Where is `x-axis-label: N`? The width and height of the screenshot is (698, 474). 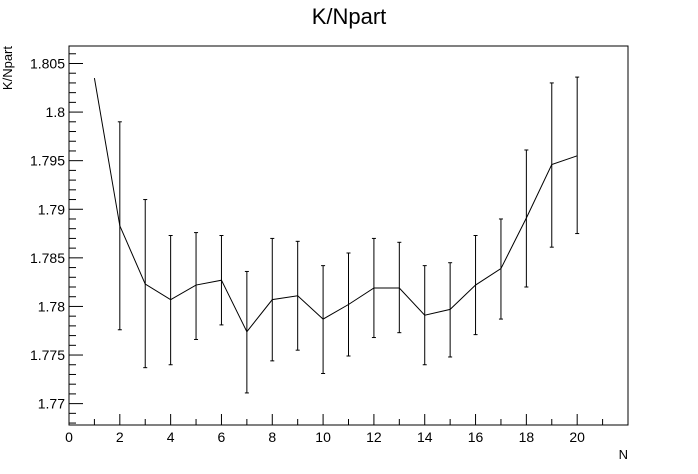
x-axis-label: N is located at coordinates (623, 454).